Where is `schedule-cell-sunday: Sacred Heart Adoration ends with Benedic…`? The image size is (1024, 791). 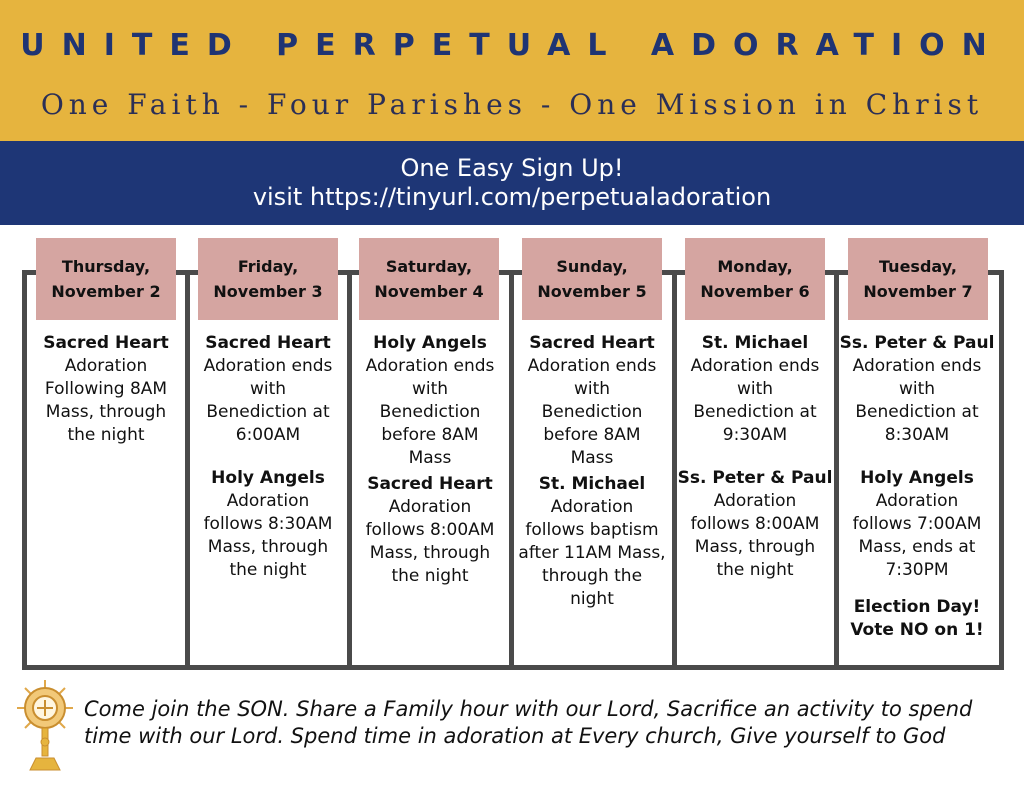
schedule-cell-sunday: Sacred Heart Adoration ends with Benedic… is located at coordinates (592, 471).